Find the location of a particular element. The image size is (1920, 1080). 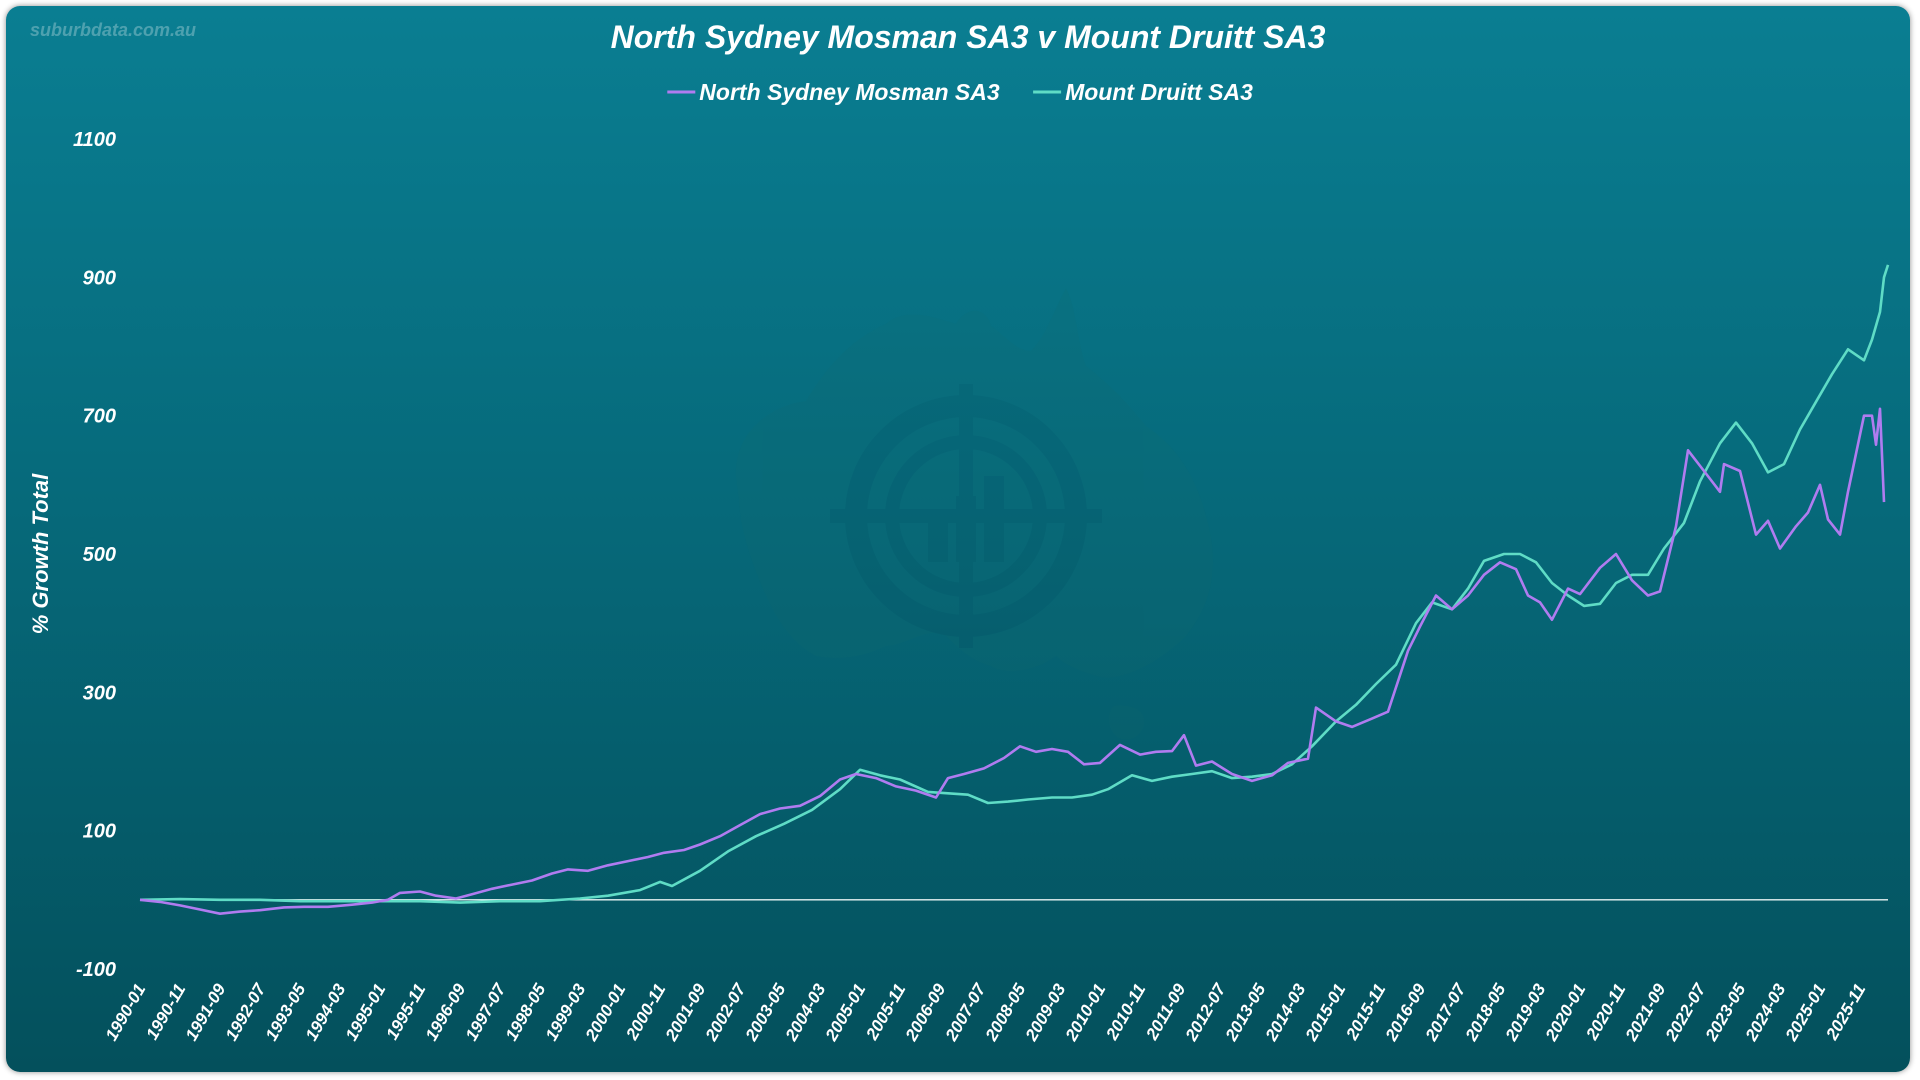

y-tick-label: 500 is located at coordinates (99, 555).